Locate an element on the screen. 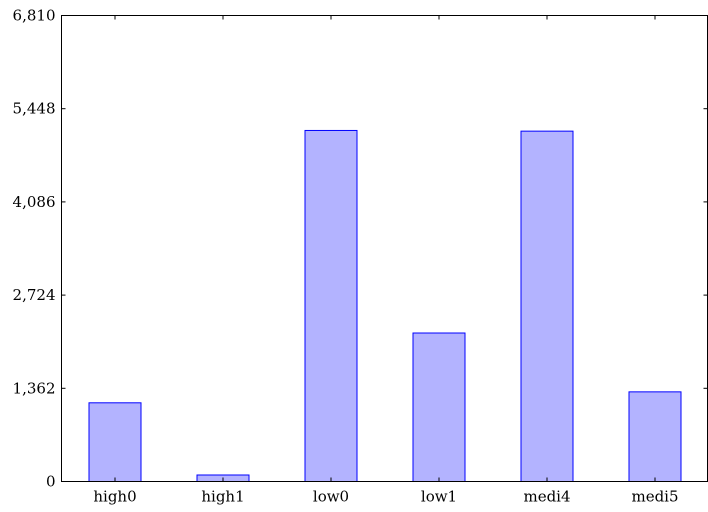  y-tick-label-1: 1,362 is located at coordinates (34, 388).